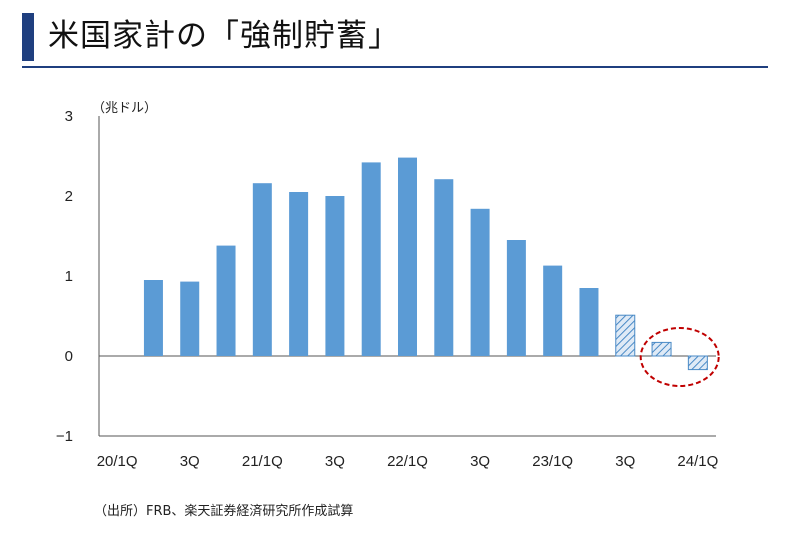 The width and height of the screenshot is (800, 543). I want to click on y-tick-label: 3, so click(69, 116).